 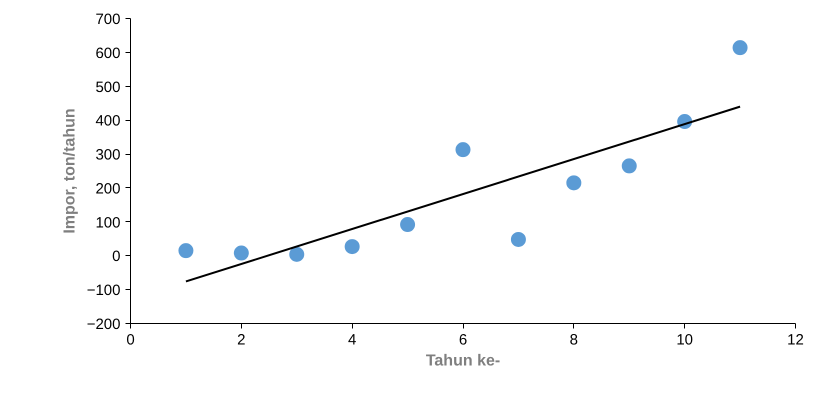 I want to click on y-tick-label: 600, so click(x=108, y=53).